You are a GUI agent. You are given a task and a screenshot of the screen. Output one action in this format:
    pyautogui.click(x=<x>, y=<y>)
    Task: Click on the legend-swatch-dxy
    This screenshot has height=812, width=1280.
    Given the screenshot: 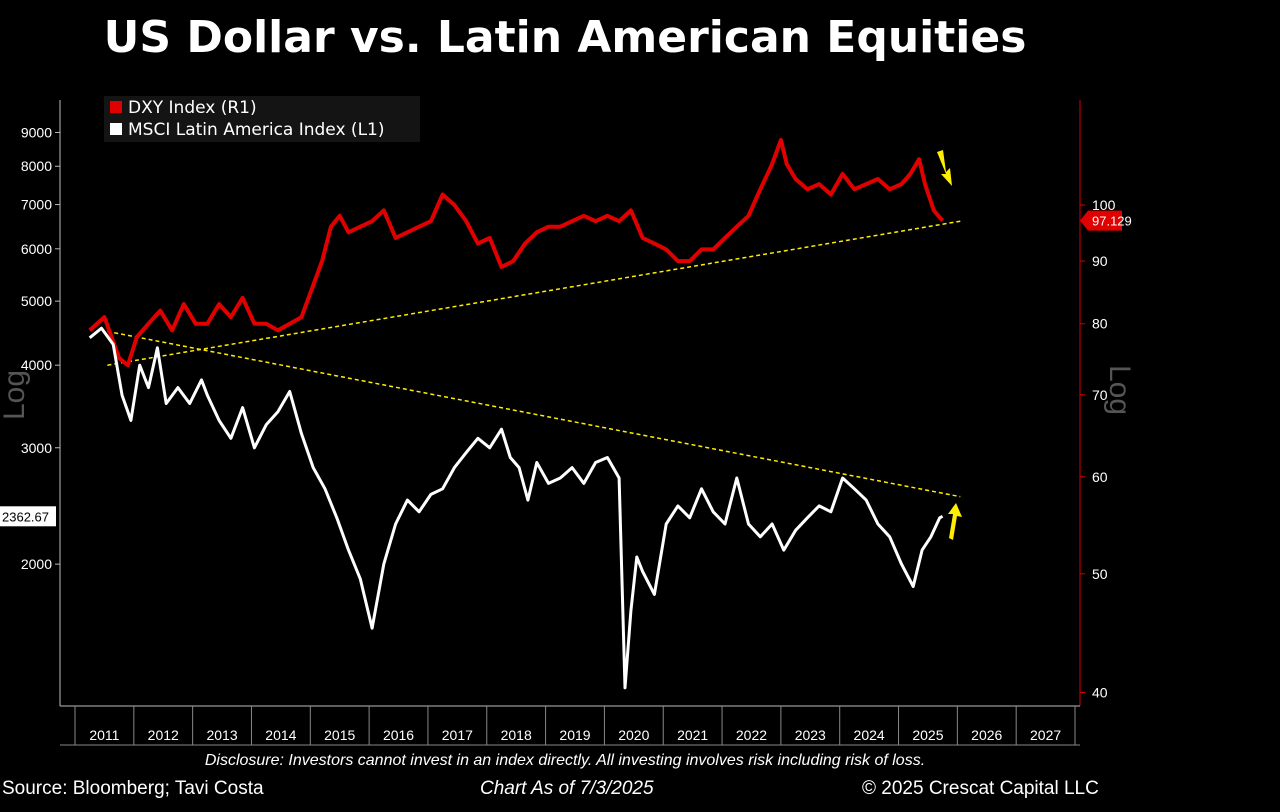 What is the action you would take?
    pyautogui.click(x=116, y=107)
    